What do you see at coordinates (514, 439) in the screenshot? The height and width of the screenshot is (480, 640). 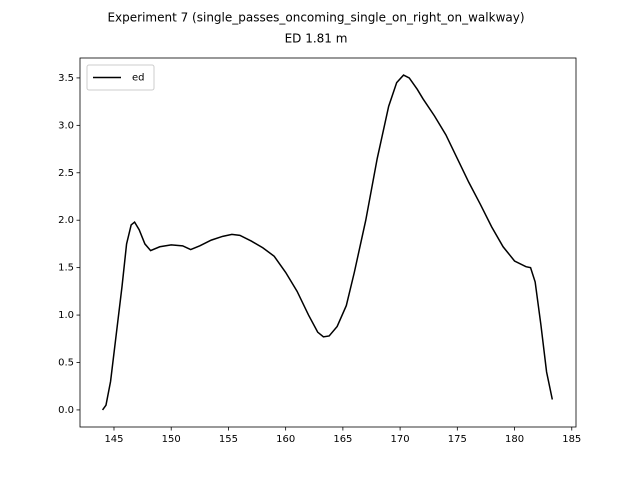 I see `x-tick-label: 180` at bounding box center [514, 439].